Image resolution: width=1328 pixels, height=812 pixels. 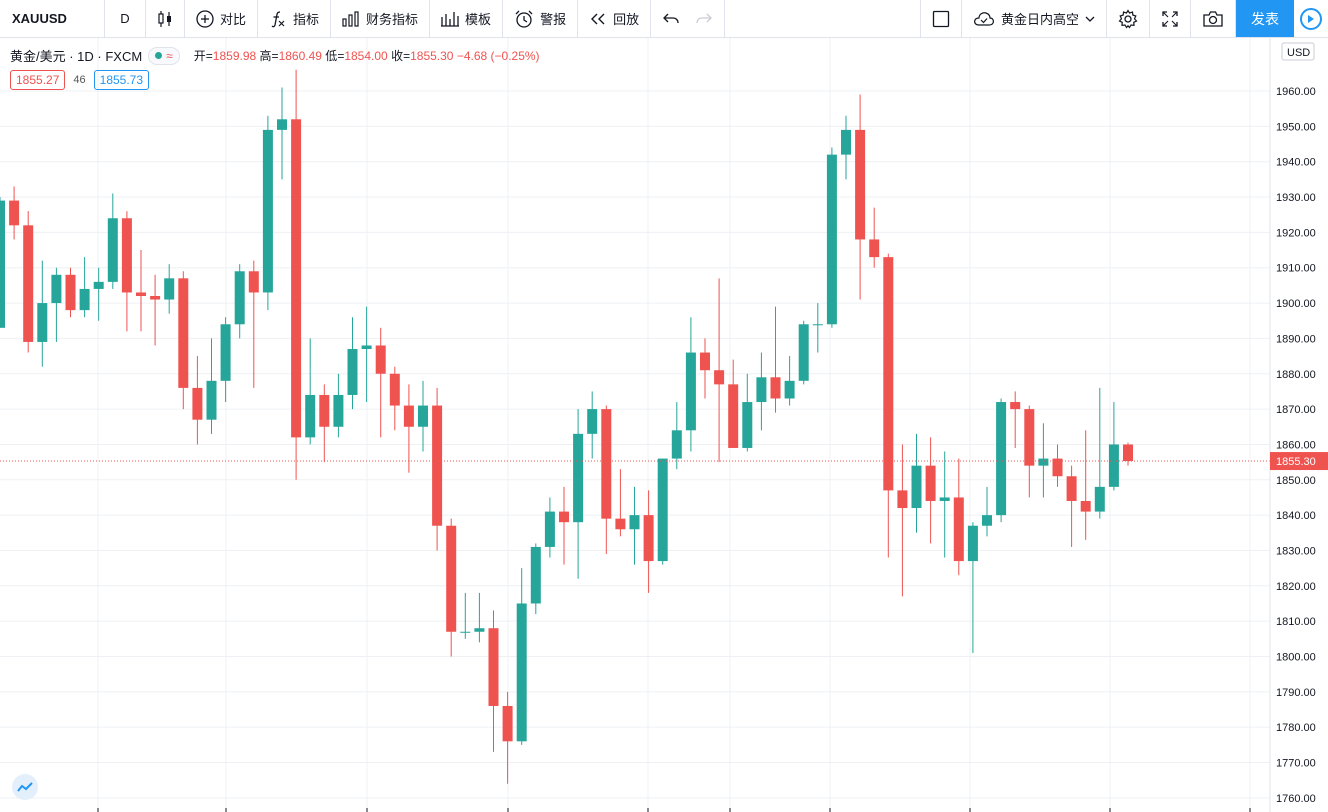 I want to click on play-button, so click(x=1311, y=18).